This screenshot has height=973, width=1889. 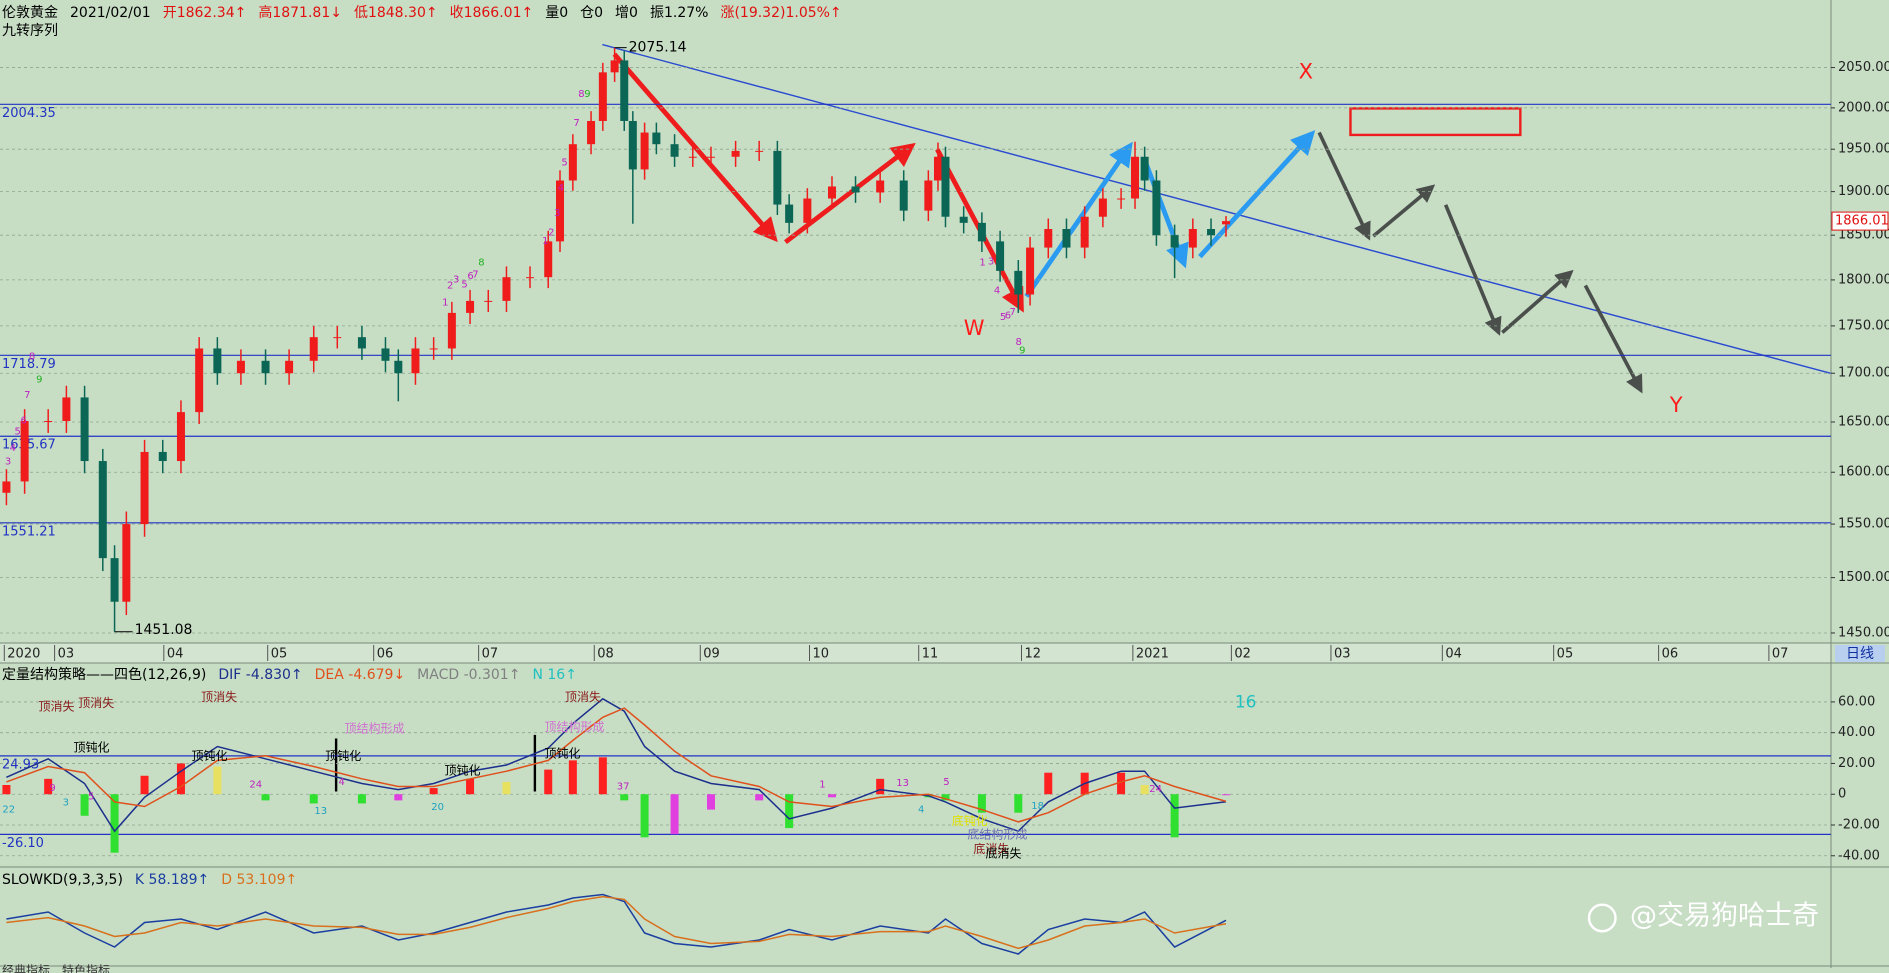 I want to click on signal-label: 底结构形成, so click(x=997, y=833).